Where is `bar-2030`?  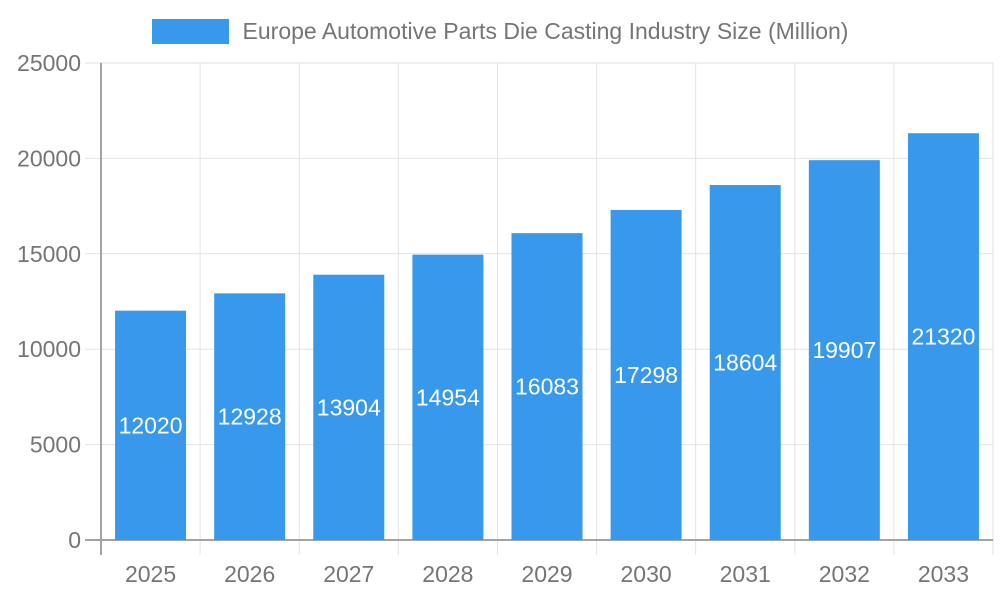
bar-2030 is located at coordinates (646, 374).